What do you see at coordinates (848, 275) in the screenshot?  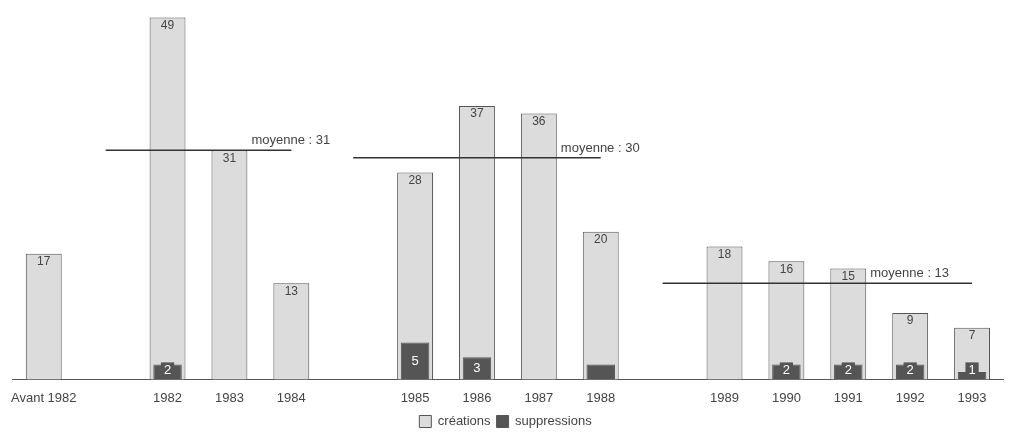 I see `data-label: 15` at bounding box center [848, 275].